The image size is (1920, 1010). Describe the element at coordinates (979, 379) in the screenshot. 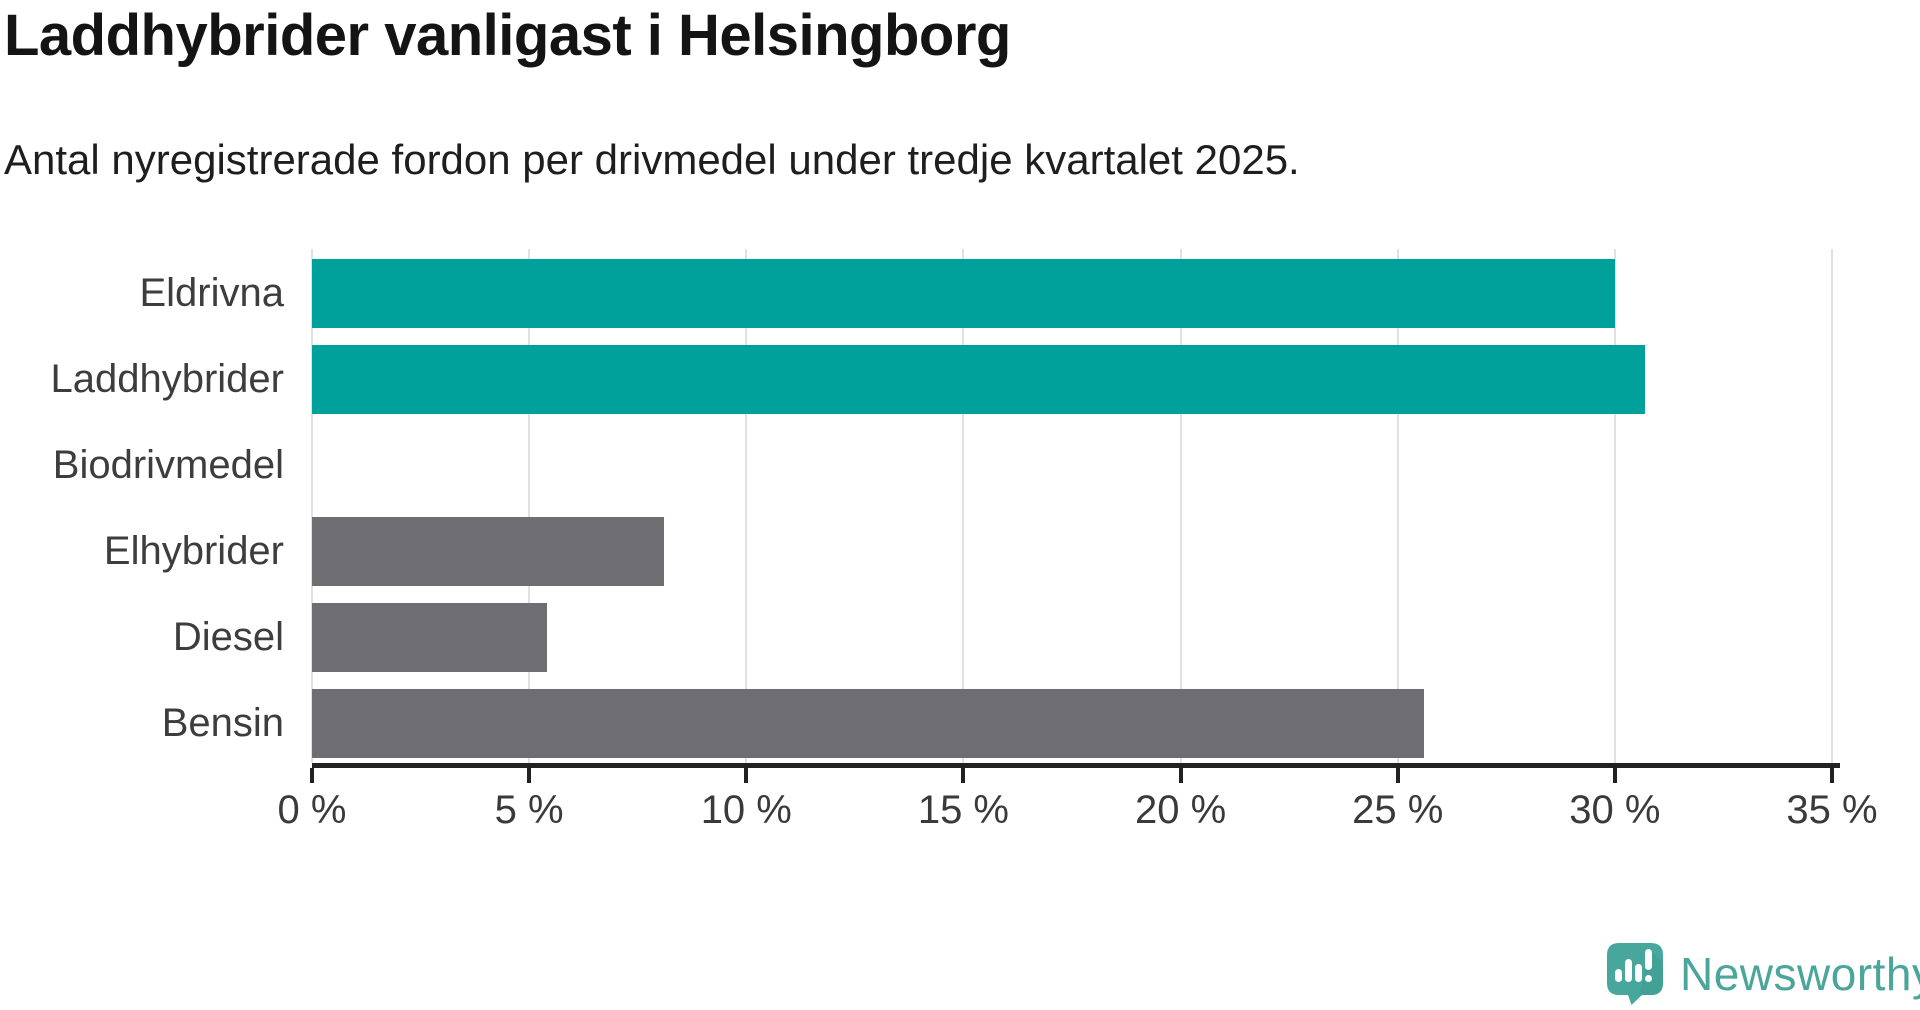

I see `bar-laddhybrider` at that location.